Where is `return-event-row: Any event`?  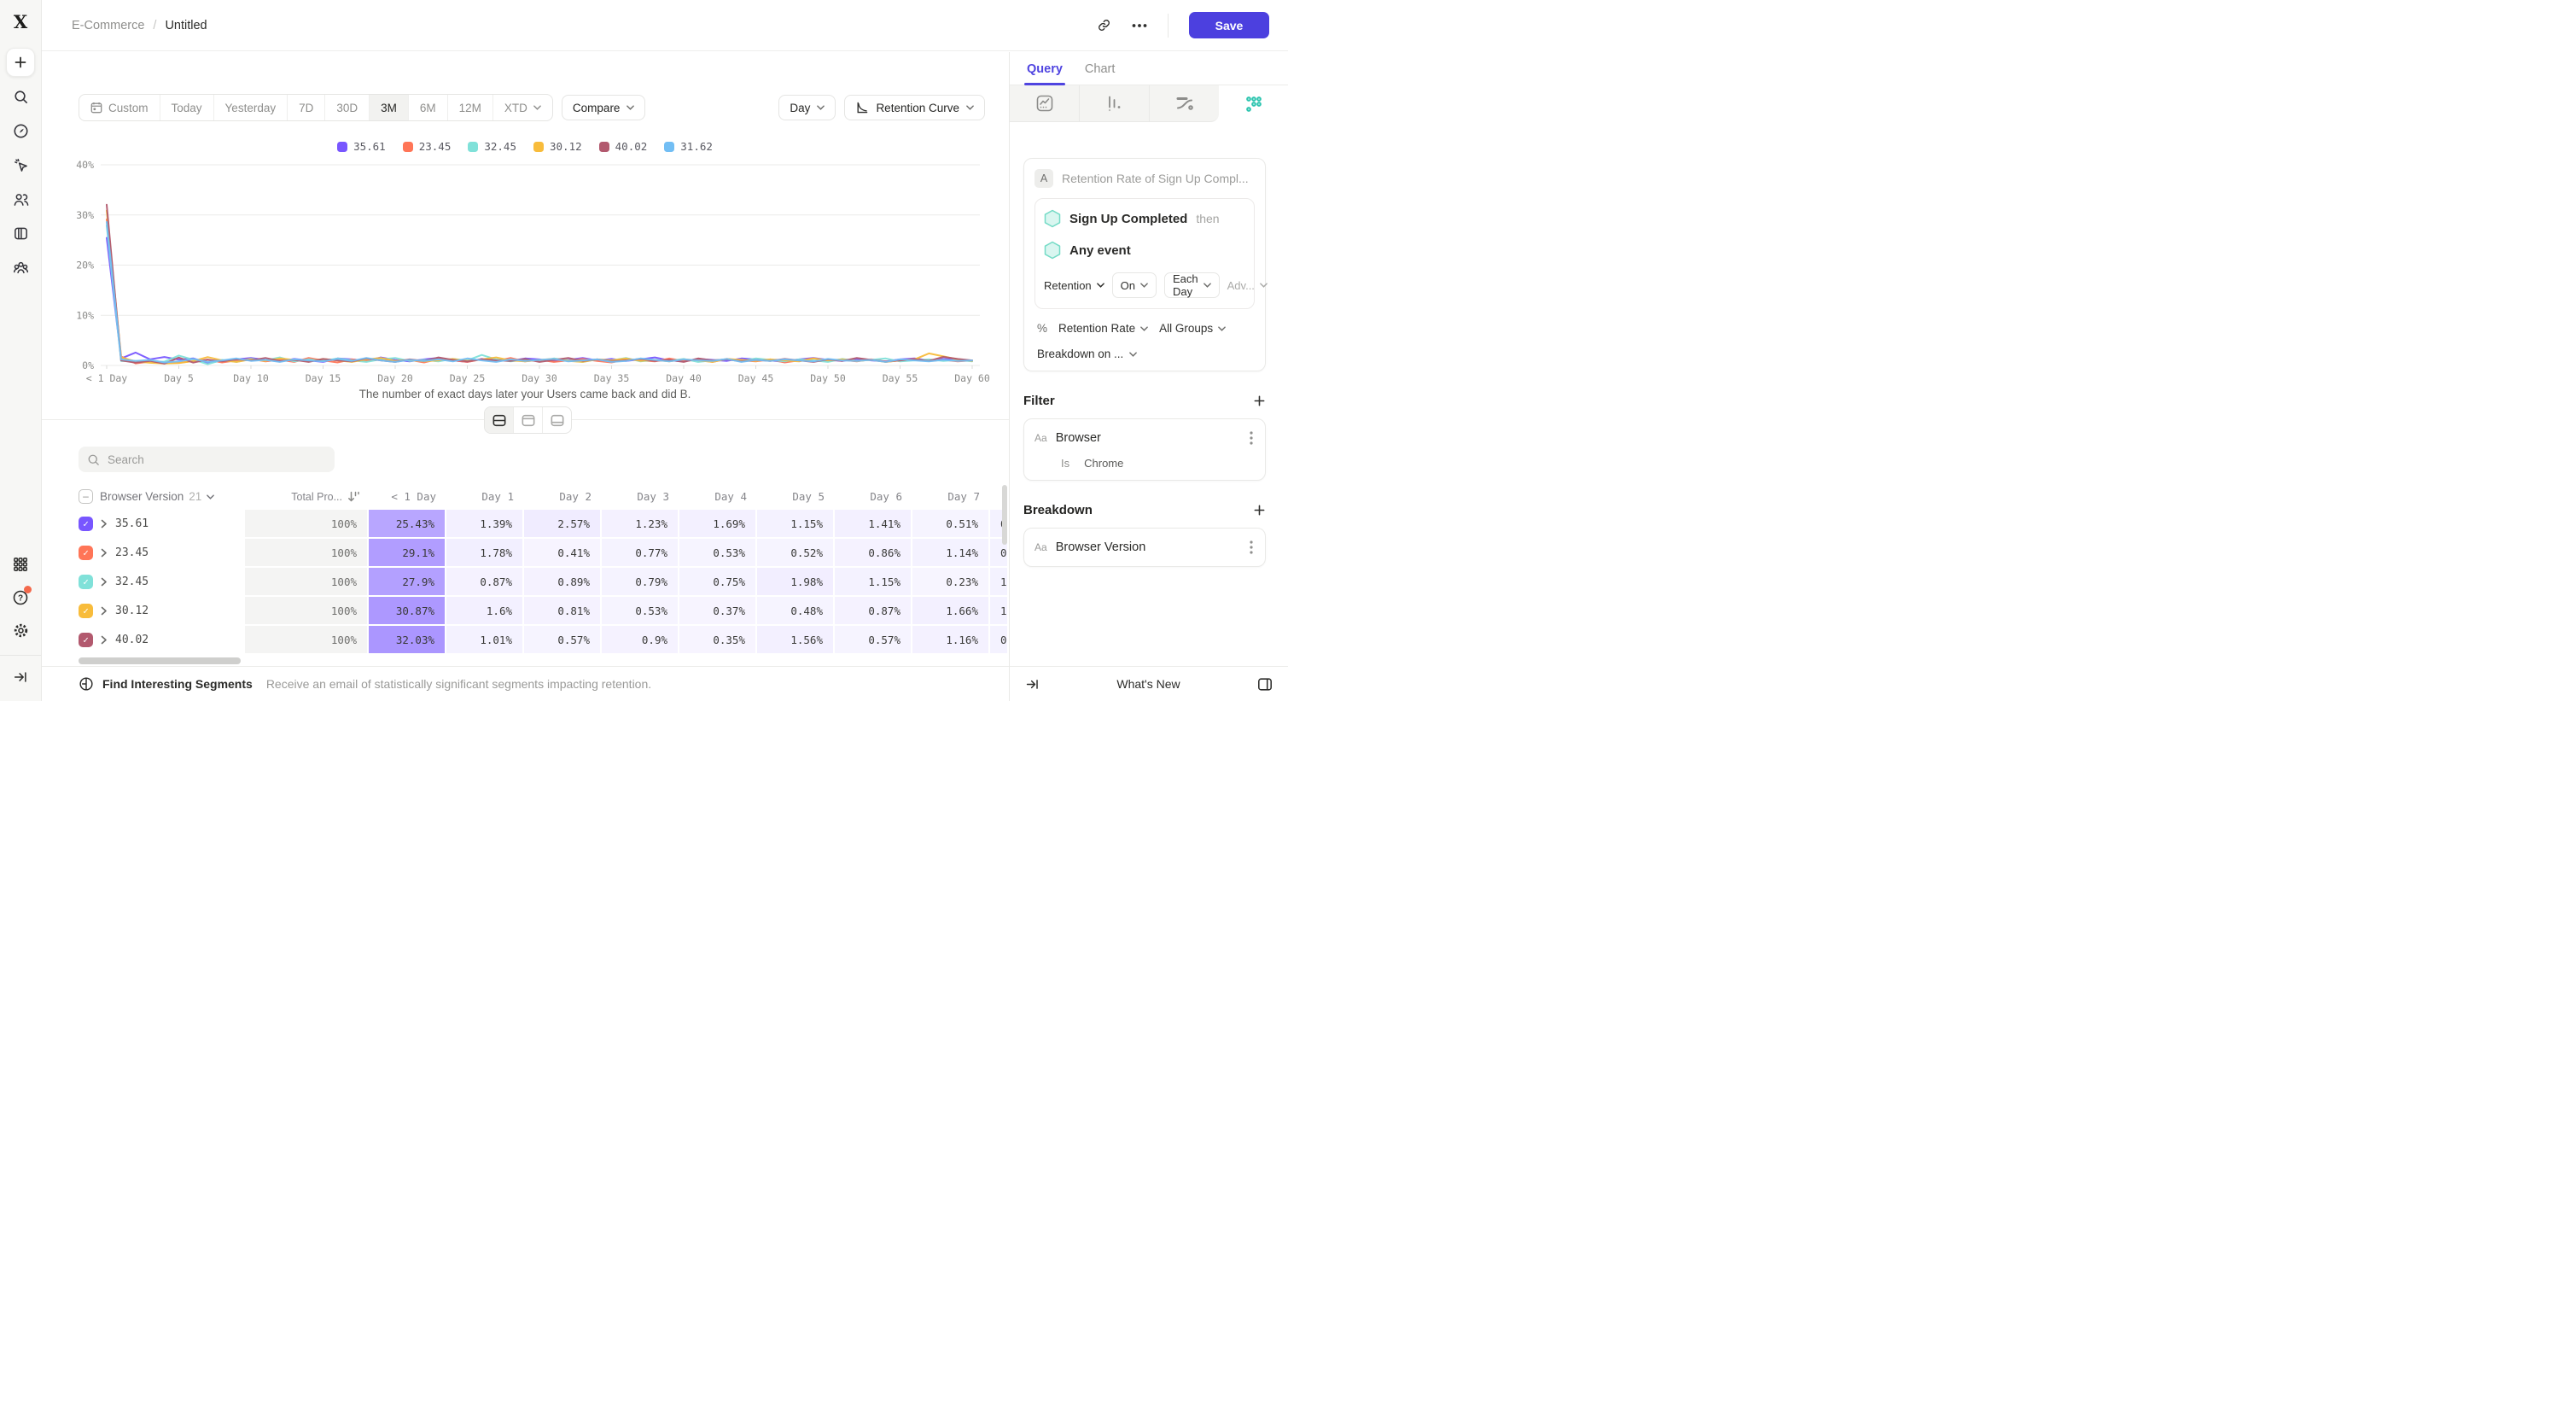 return-event-row: Any event is located at coordinates (1144, 251).